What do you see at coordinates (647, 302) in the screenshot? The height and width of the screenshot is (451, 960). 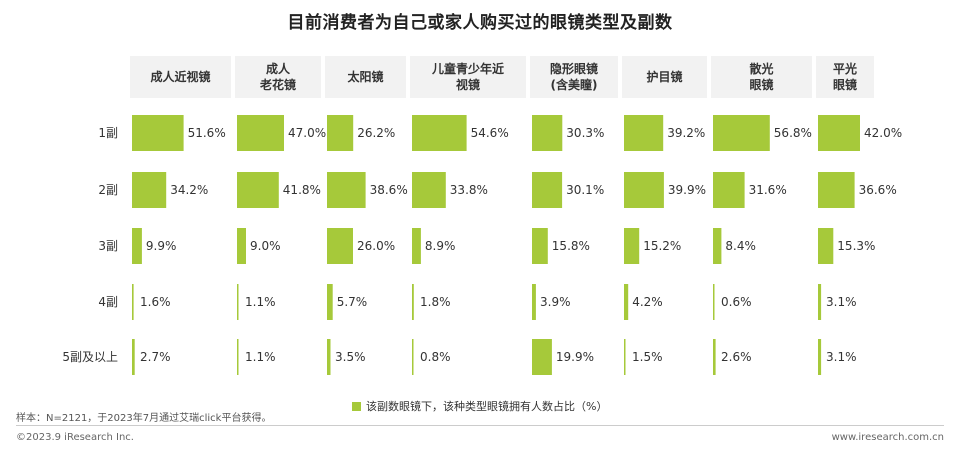 I see `data-label: 4.2%` at bounding box center [647, 302].